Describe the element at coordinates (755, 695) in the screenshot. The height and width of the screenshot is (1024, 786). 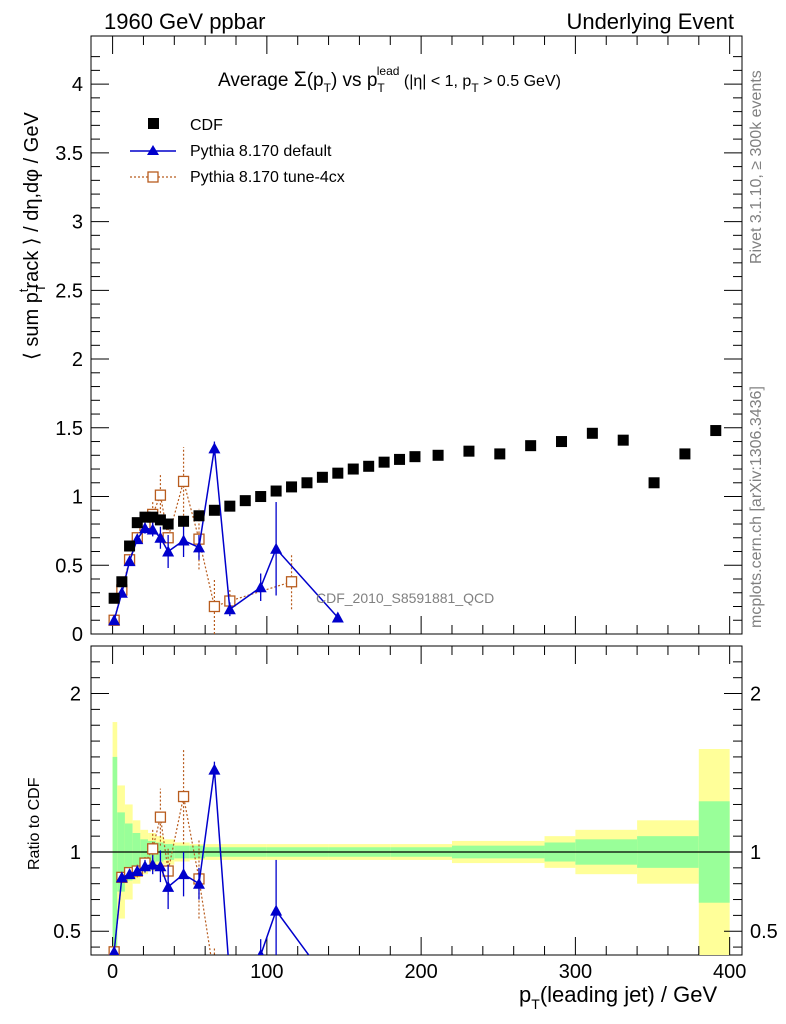
I see `ratio-y-tick-label-right: 2` at that location.